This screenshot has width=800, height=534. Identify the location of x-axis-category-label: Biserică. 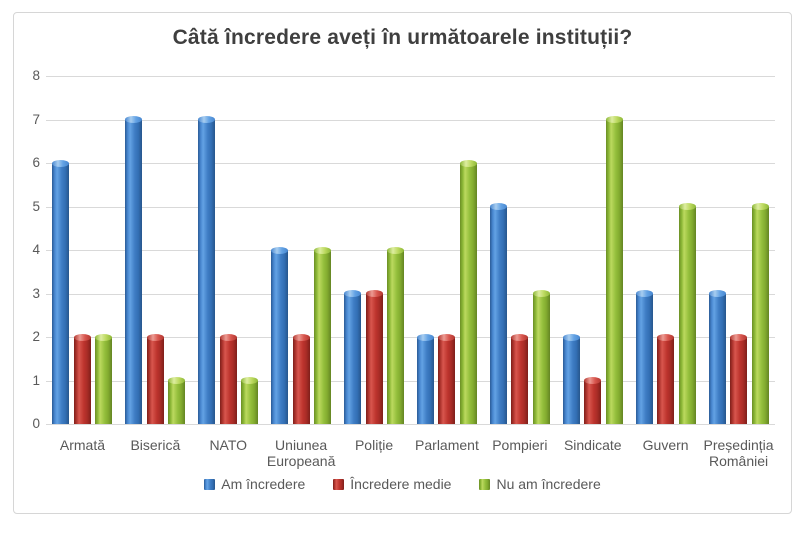
(155, 445).